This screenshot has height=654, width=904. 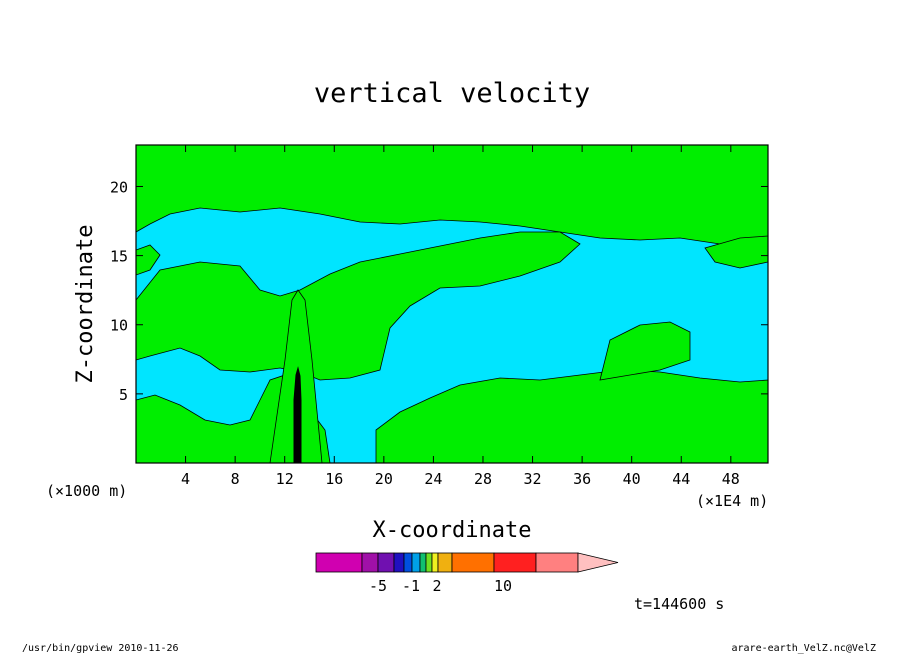 What do you see at coordinates (582, 479) in the screenshot?
I see `x-tick-label: 36` at bounding box center [582, 479].